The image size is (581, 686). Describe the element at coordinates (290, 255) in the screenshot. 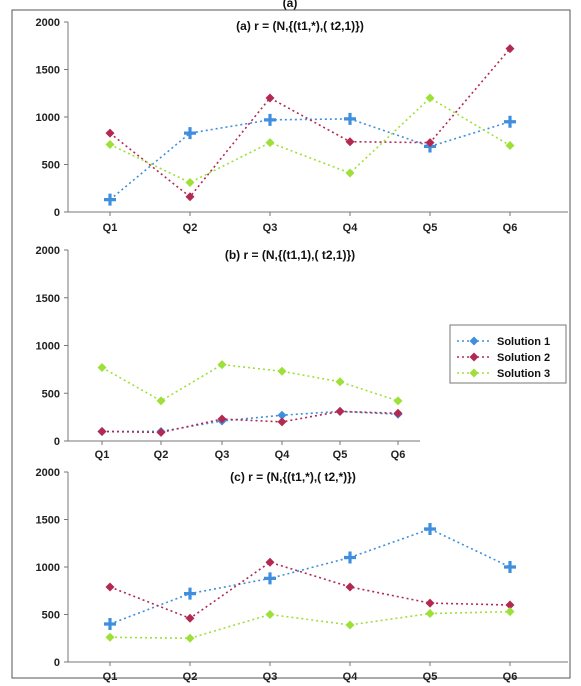

I see `chart-title: (b) r = (N,{(t1,1),( t2,1)})` at that location.